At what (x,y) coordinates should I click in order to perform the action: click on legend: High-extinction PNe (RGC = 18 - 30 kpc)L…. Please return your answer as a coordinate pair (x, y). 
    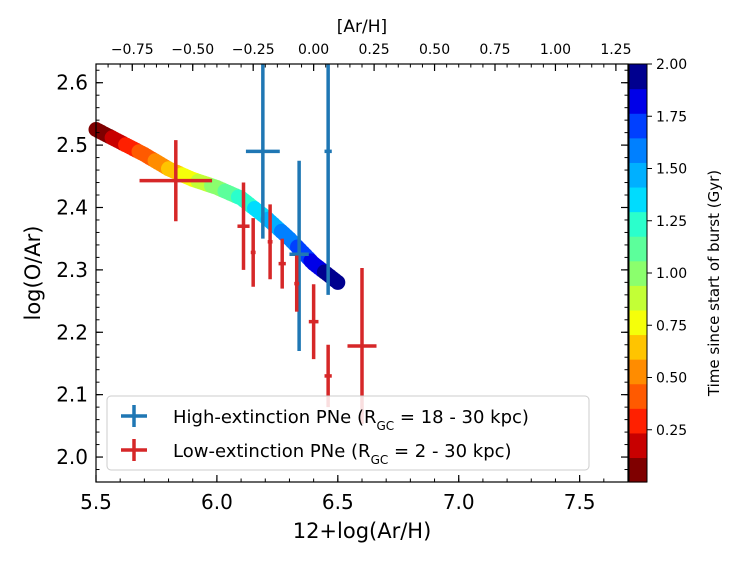
    Looking at the image, I should click on (348, 433).